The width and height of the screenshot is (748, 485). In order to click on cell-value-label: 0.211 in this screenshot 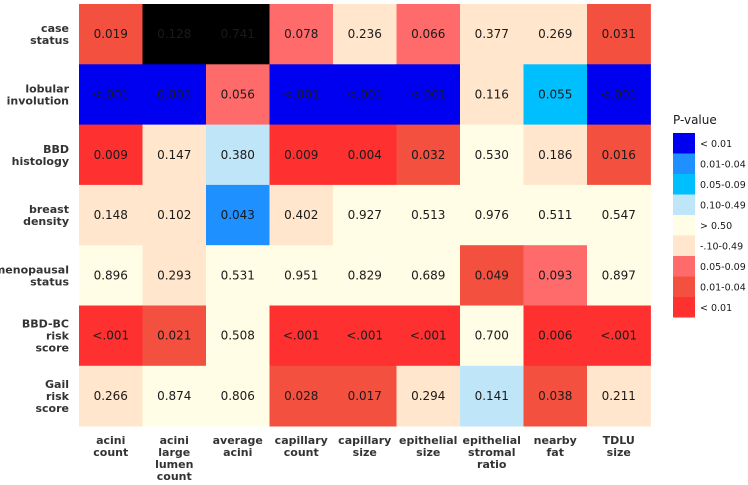, I will do `click(619, 396)`.